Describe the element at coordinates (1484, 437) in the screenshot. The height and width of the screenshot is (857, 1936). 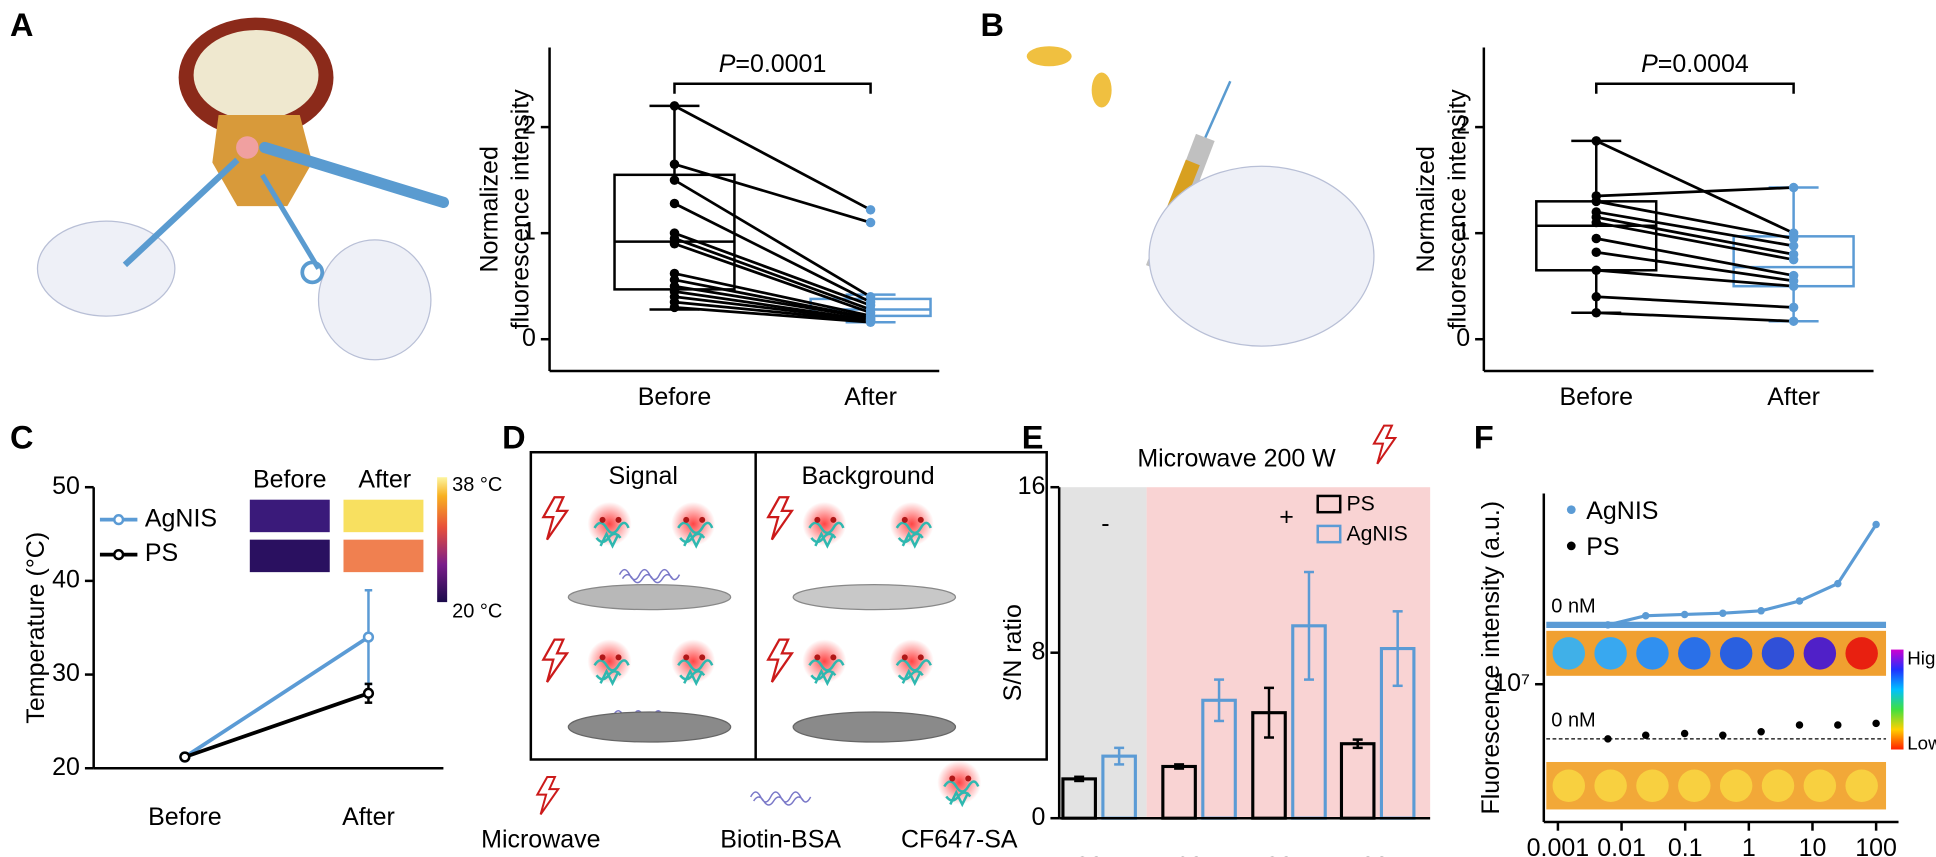
I see `panel-label: F` at that location.